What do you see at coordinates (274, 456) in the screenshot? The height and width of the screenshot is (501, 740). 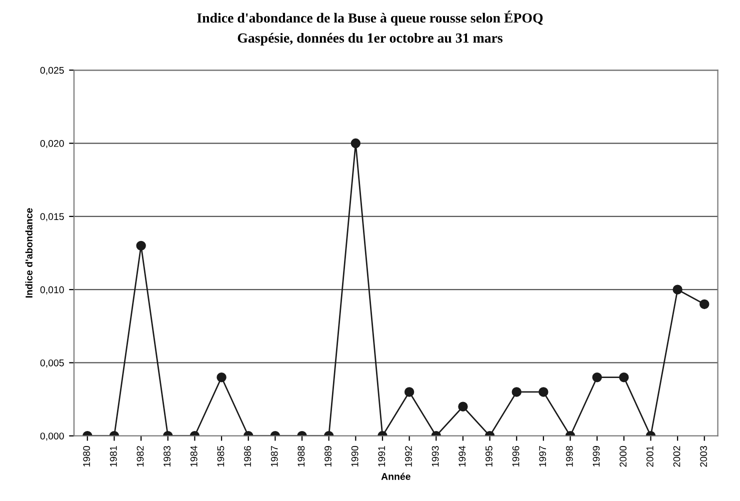 I see `x-tick-label: 1987` at bounding box center [274, 456].